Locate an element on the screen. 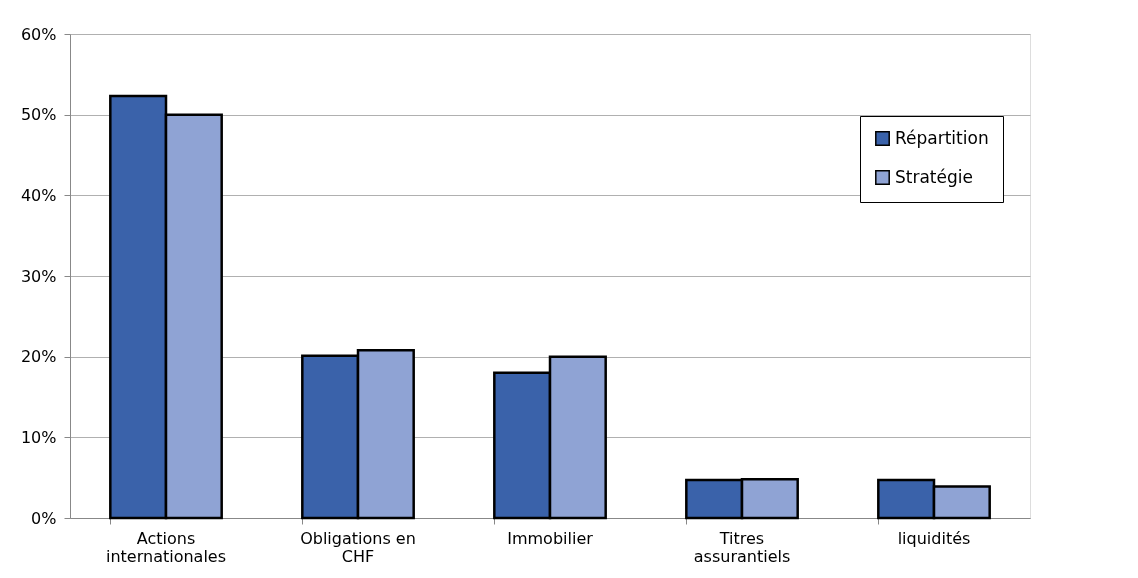 The height and width of the screenshot is (578, 1138). x-tick-label: liquidités is located at coordinates (934, 538).